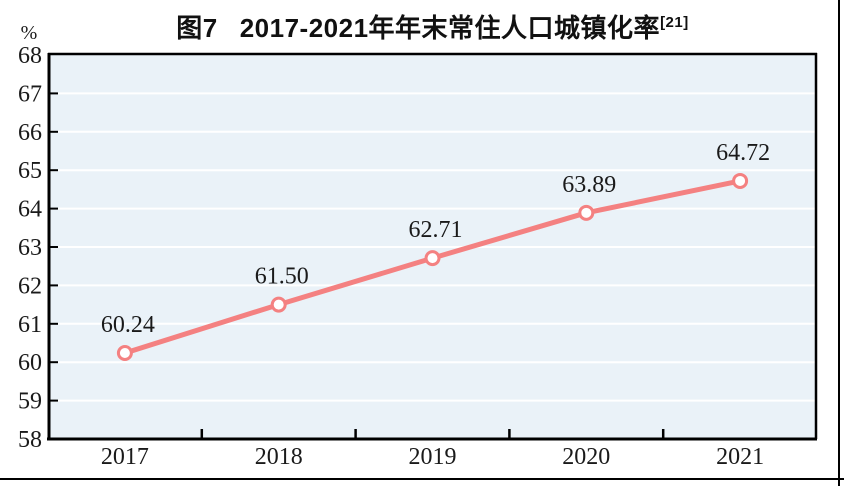 This screenshot has width=844, height=486. I want to click on chart-title-text: 2017-2021年年末常住人口城镇化率, so click(450, 28).